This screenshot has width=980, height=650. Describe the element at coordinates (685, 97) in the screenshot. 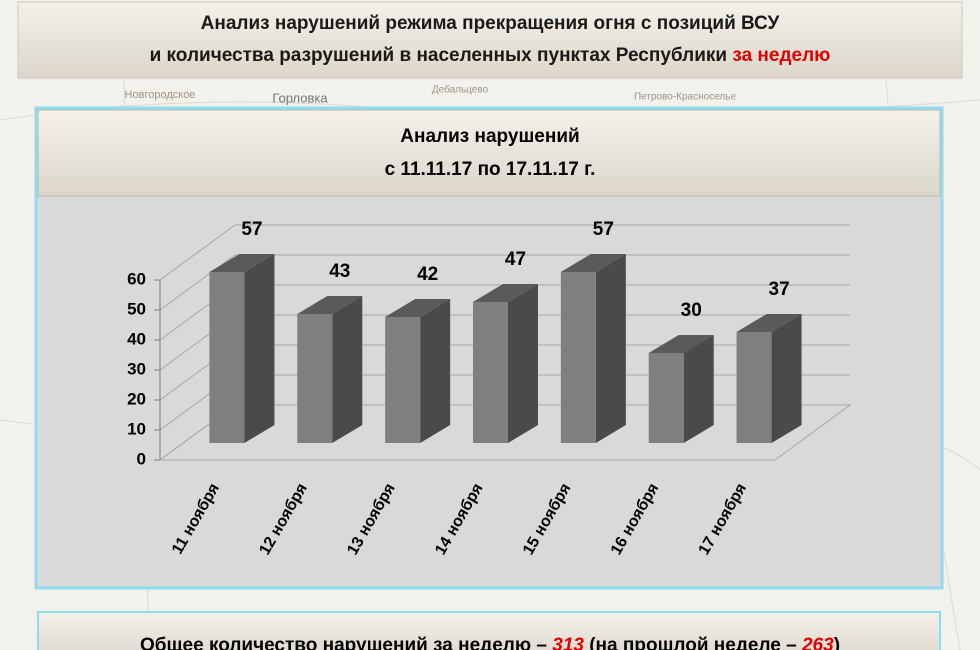

I see `map-label: Петрово-Красноселье` at that location.